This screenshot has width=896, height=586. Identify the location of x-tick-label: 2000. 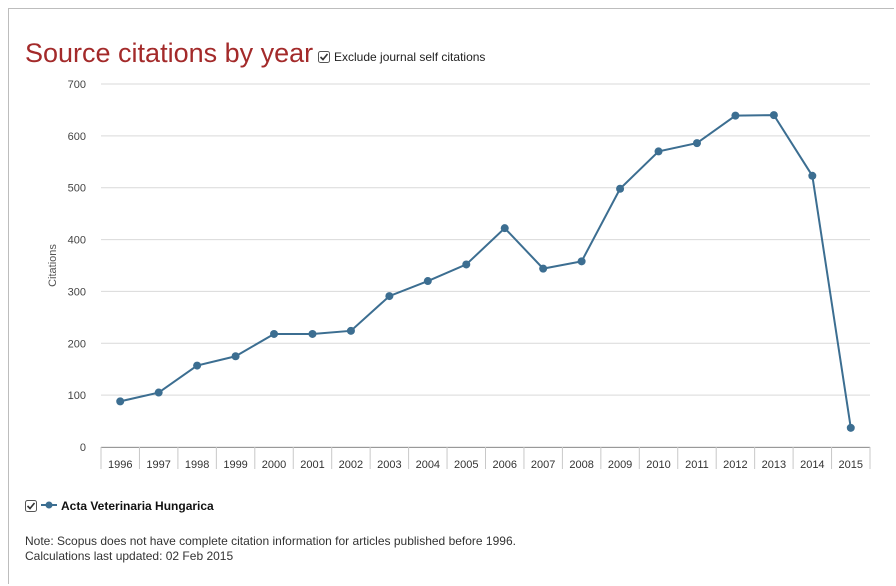
(274, 465).